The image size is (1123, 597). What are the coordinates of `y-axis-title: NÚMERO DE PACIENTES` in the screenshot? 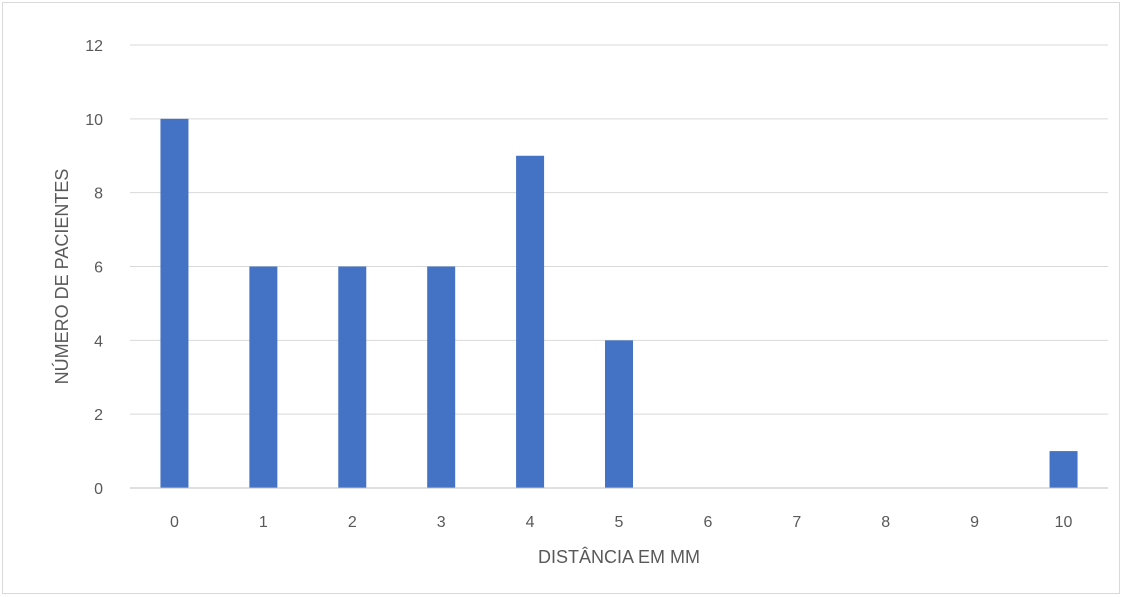 It's located at (61, 277).